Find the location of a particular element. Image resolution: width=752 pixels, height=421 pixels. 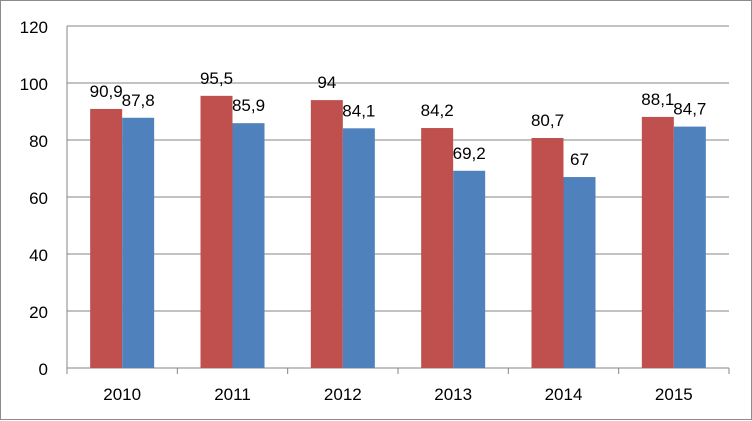

bar-1-2015 is located at coordinates (657, 242).